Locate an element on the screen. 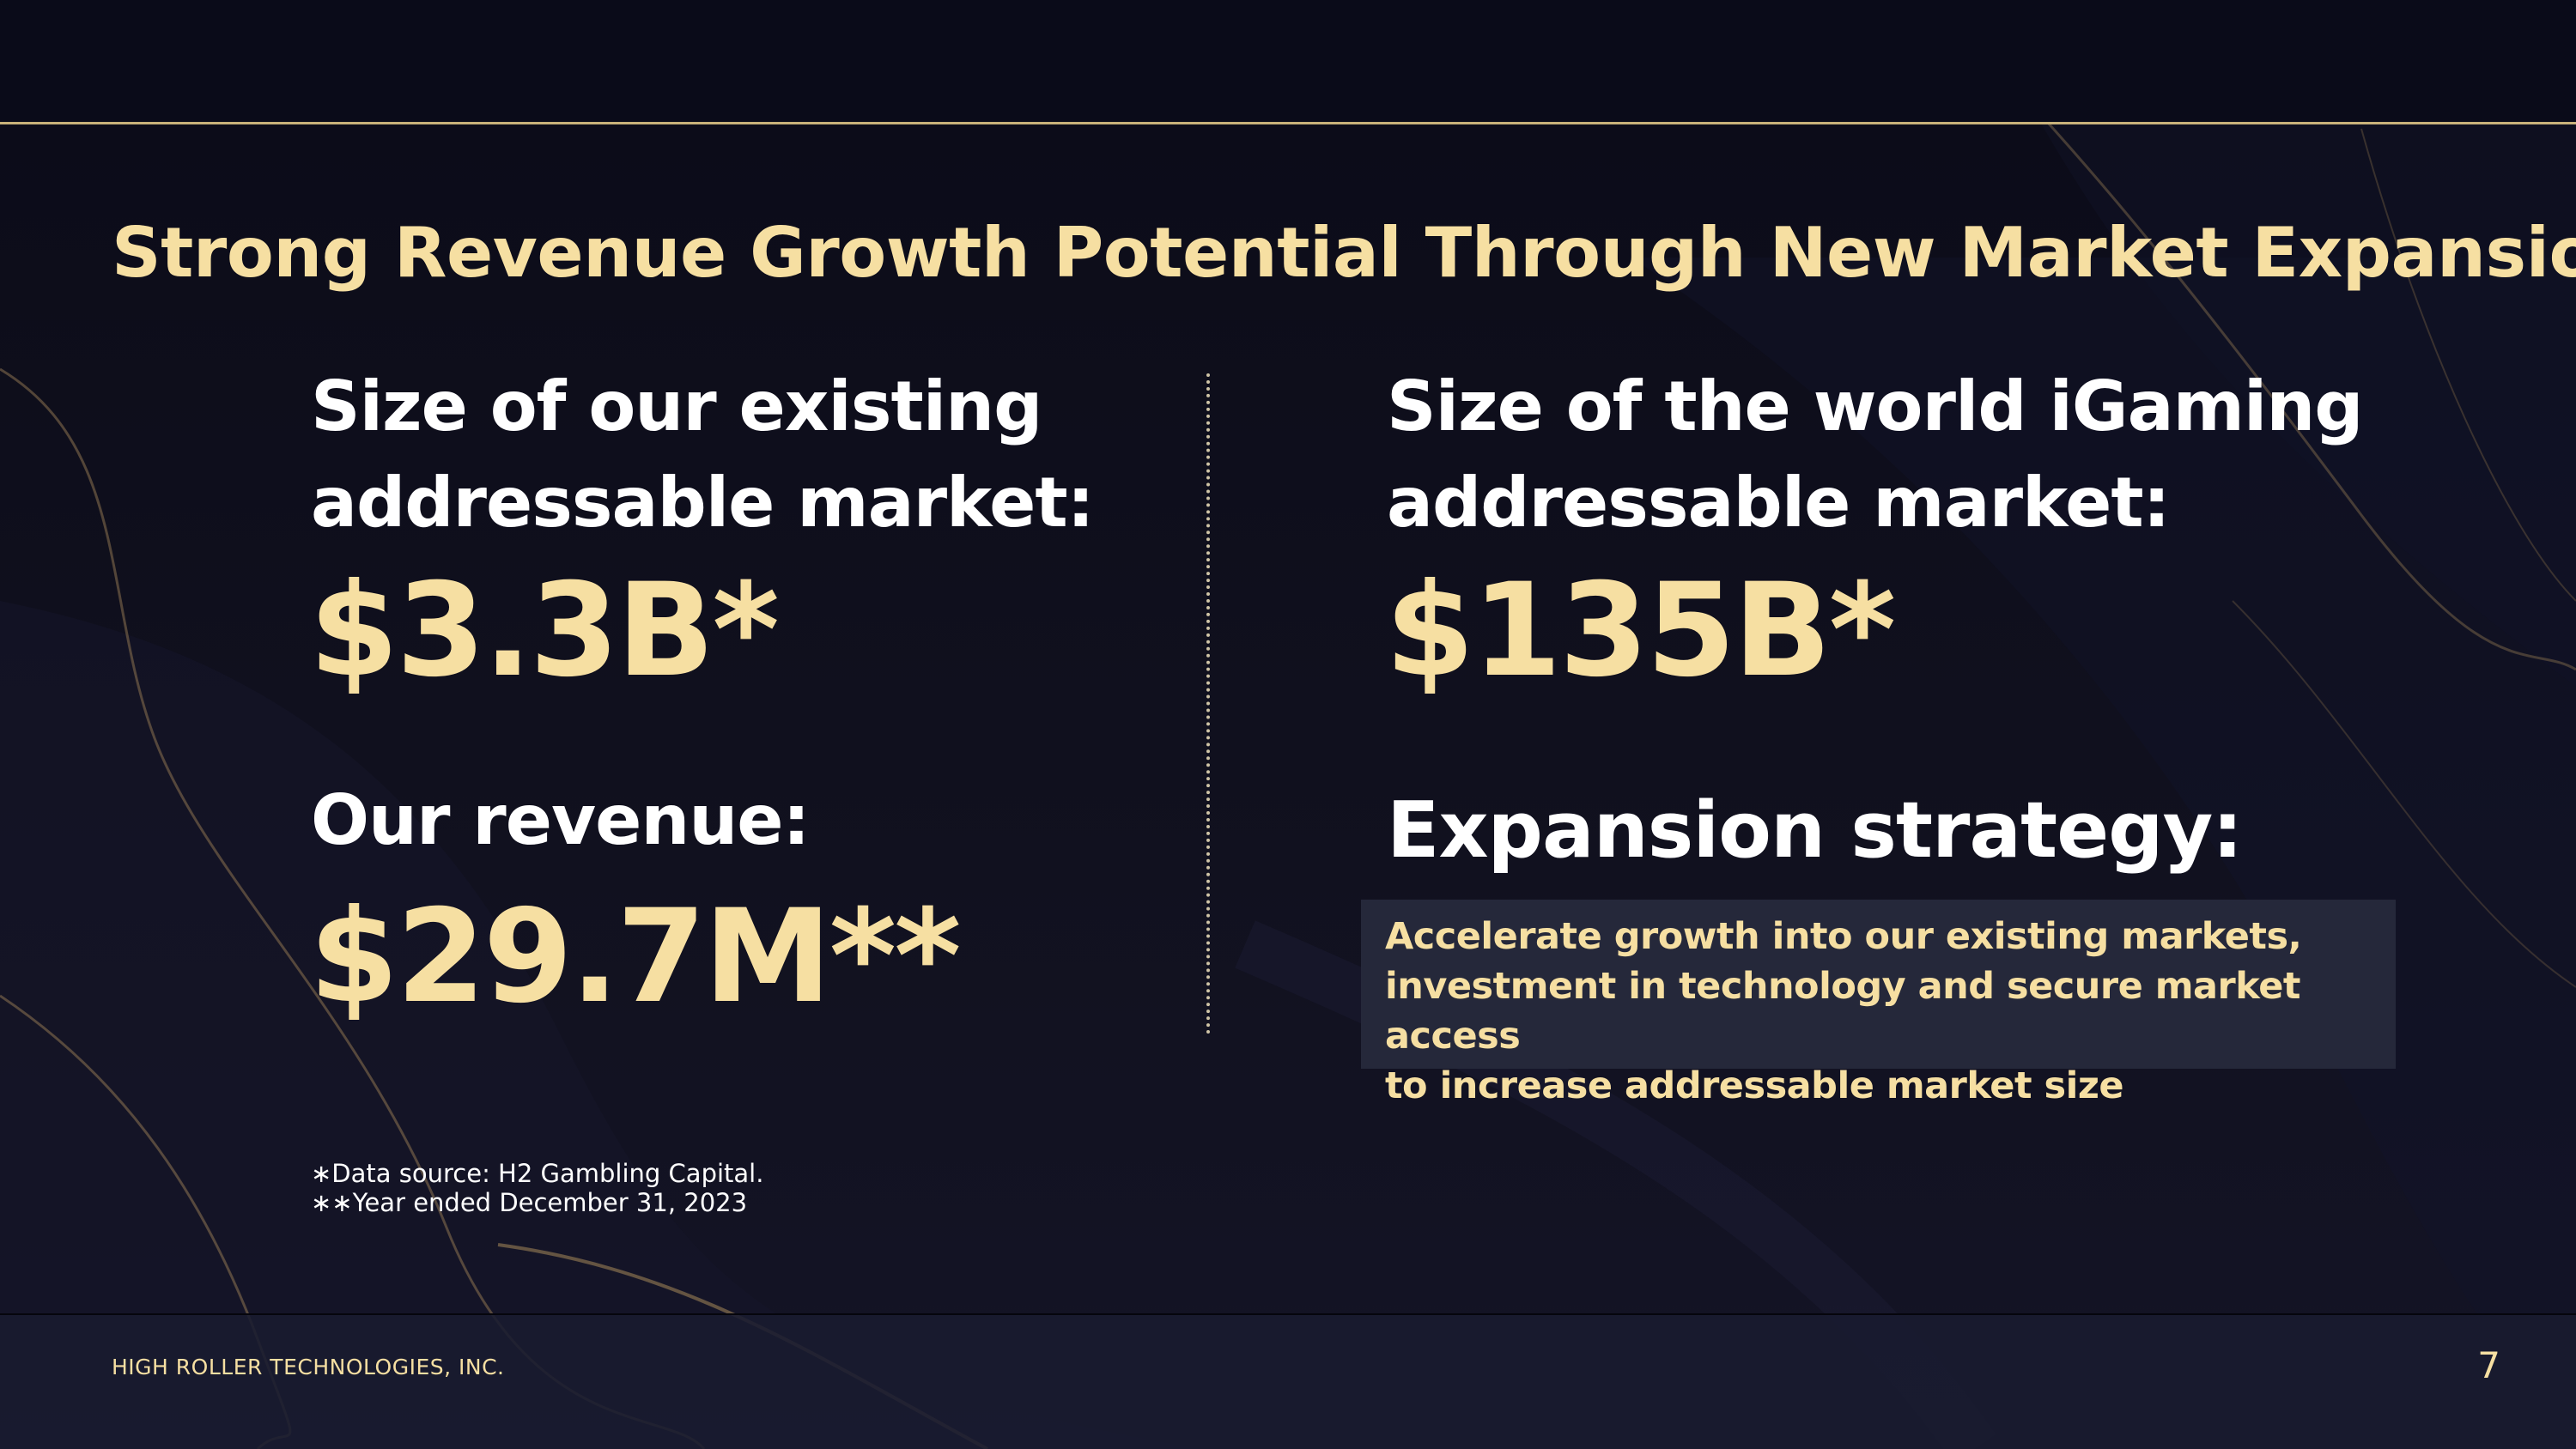 The image size is (2576, 1449). footnote-data-source: ∗Data source: H2 Gambling Capital. is located at coordinates (537, 1173).